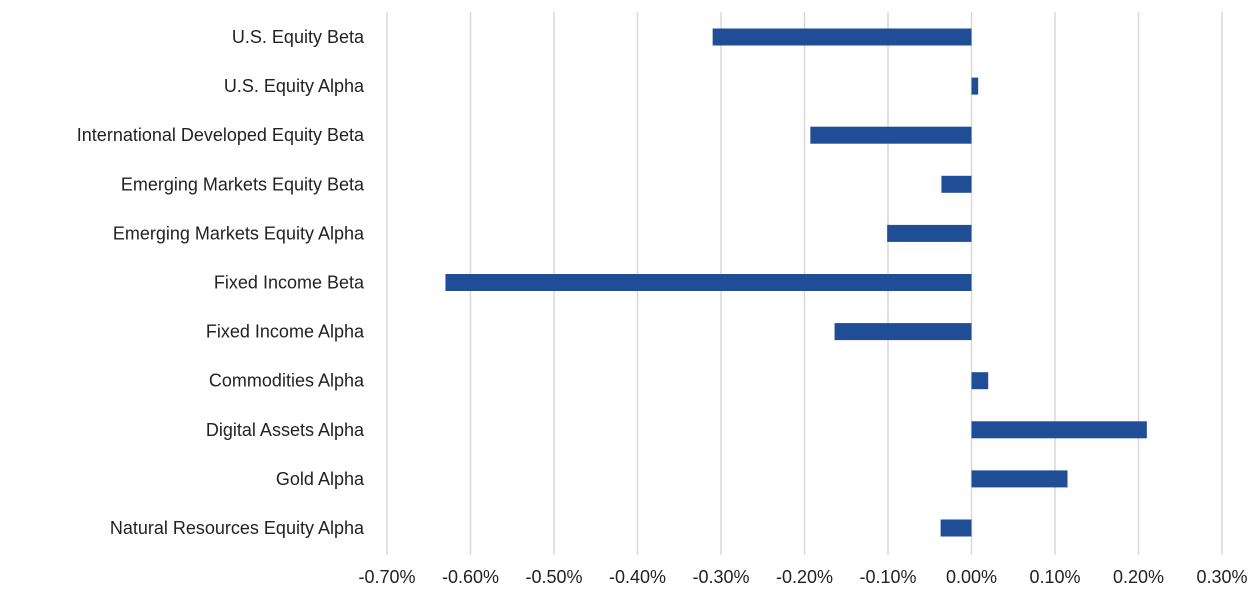 The width and height of the screenshot is (1251, 595). I want to click on x-tick-label: -0.30%, so click(720, 577).